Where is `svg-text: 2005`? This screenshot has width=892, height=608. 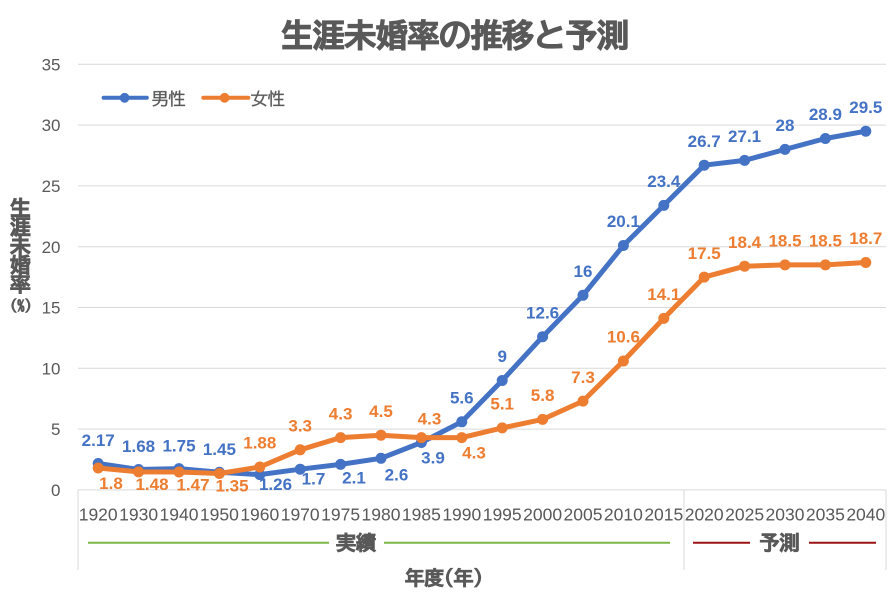
svg-text: 2005 is located at coordinates (583, 515).